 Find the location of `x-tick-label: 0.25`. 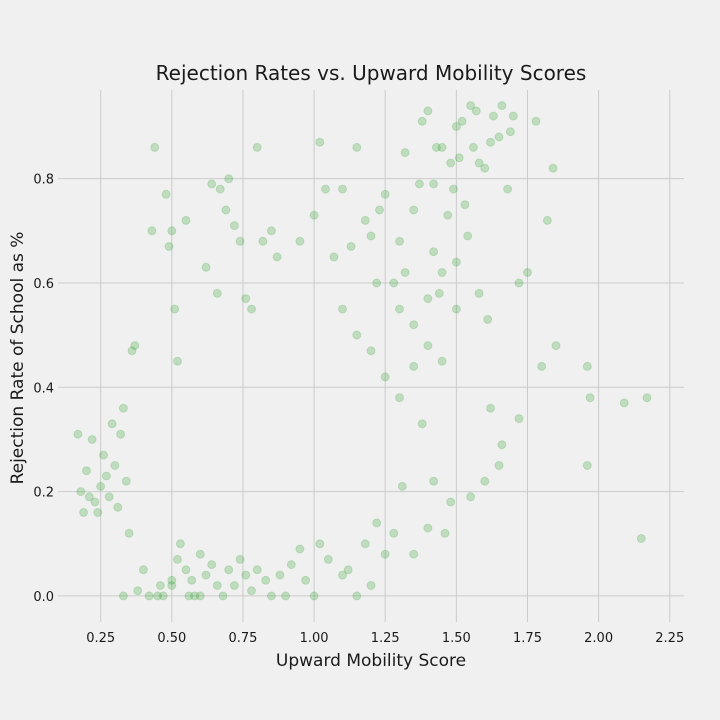

x-tick-label: 0.25 is located at coordinates (100, 638).